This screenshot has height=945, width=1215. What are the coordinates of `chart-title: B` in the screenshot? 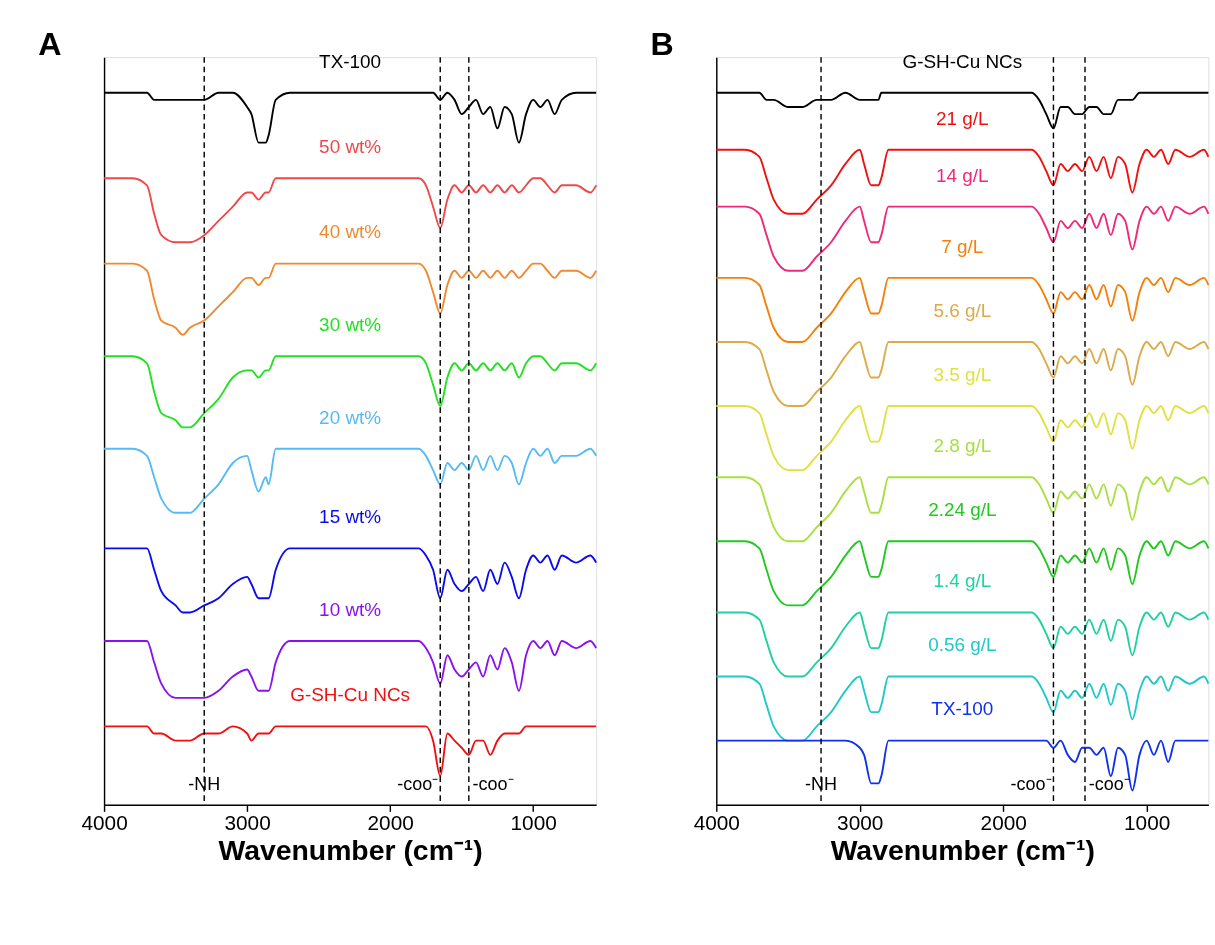 It's located at (662, 44).